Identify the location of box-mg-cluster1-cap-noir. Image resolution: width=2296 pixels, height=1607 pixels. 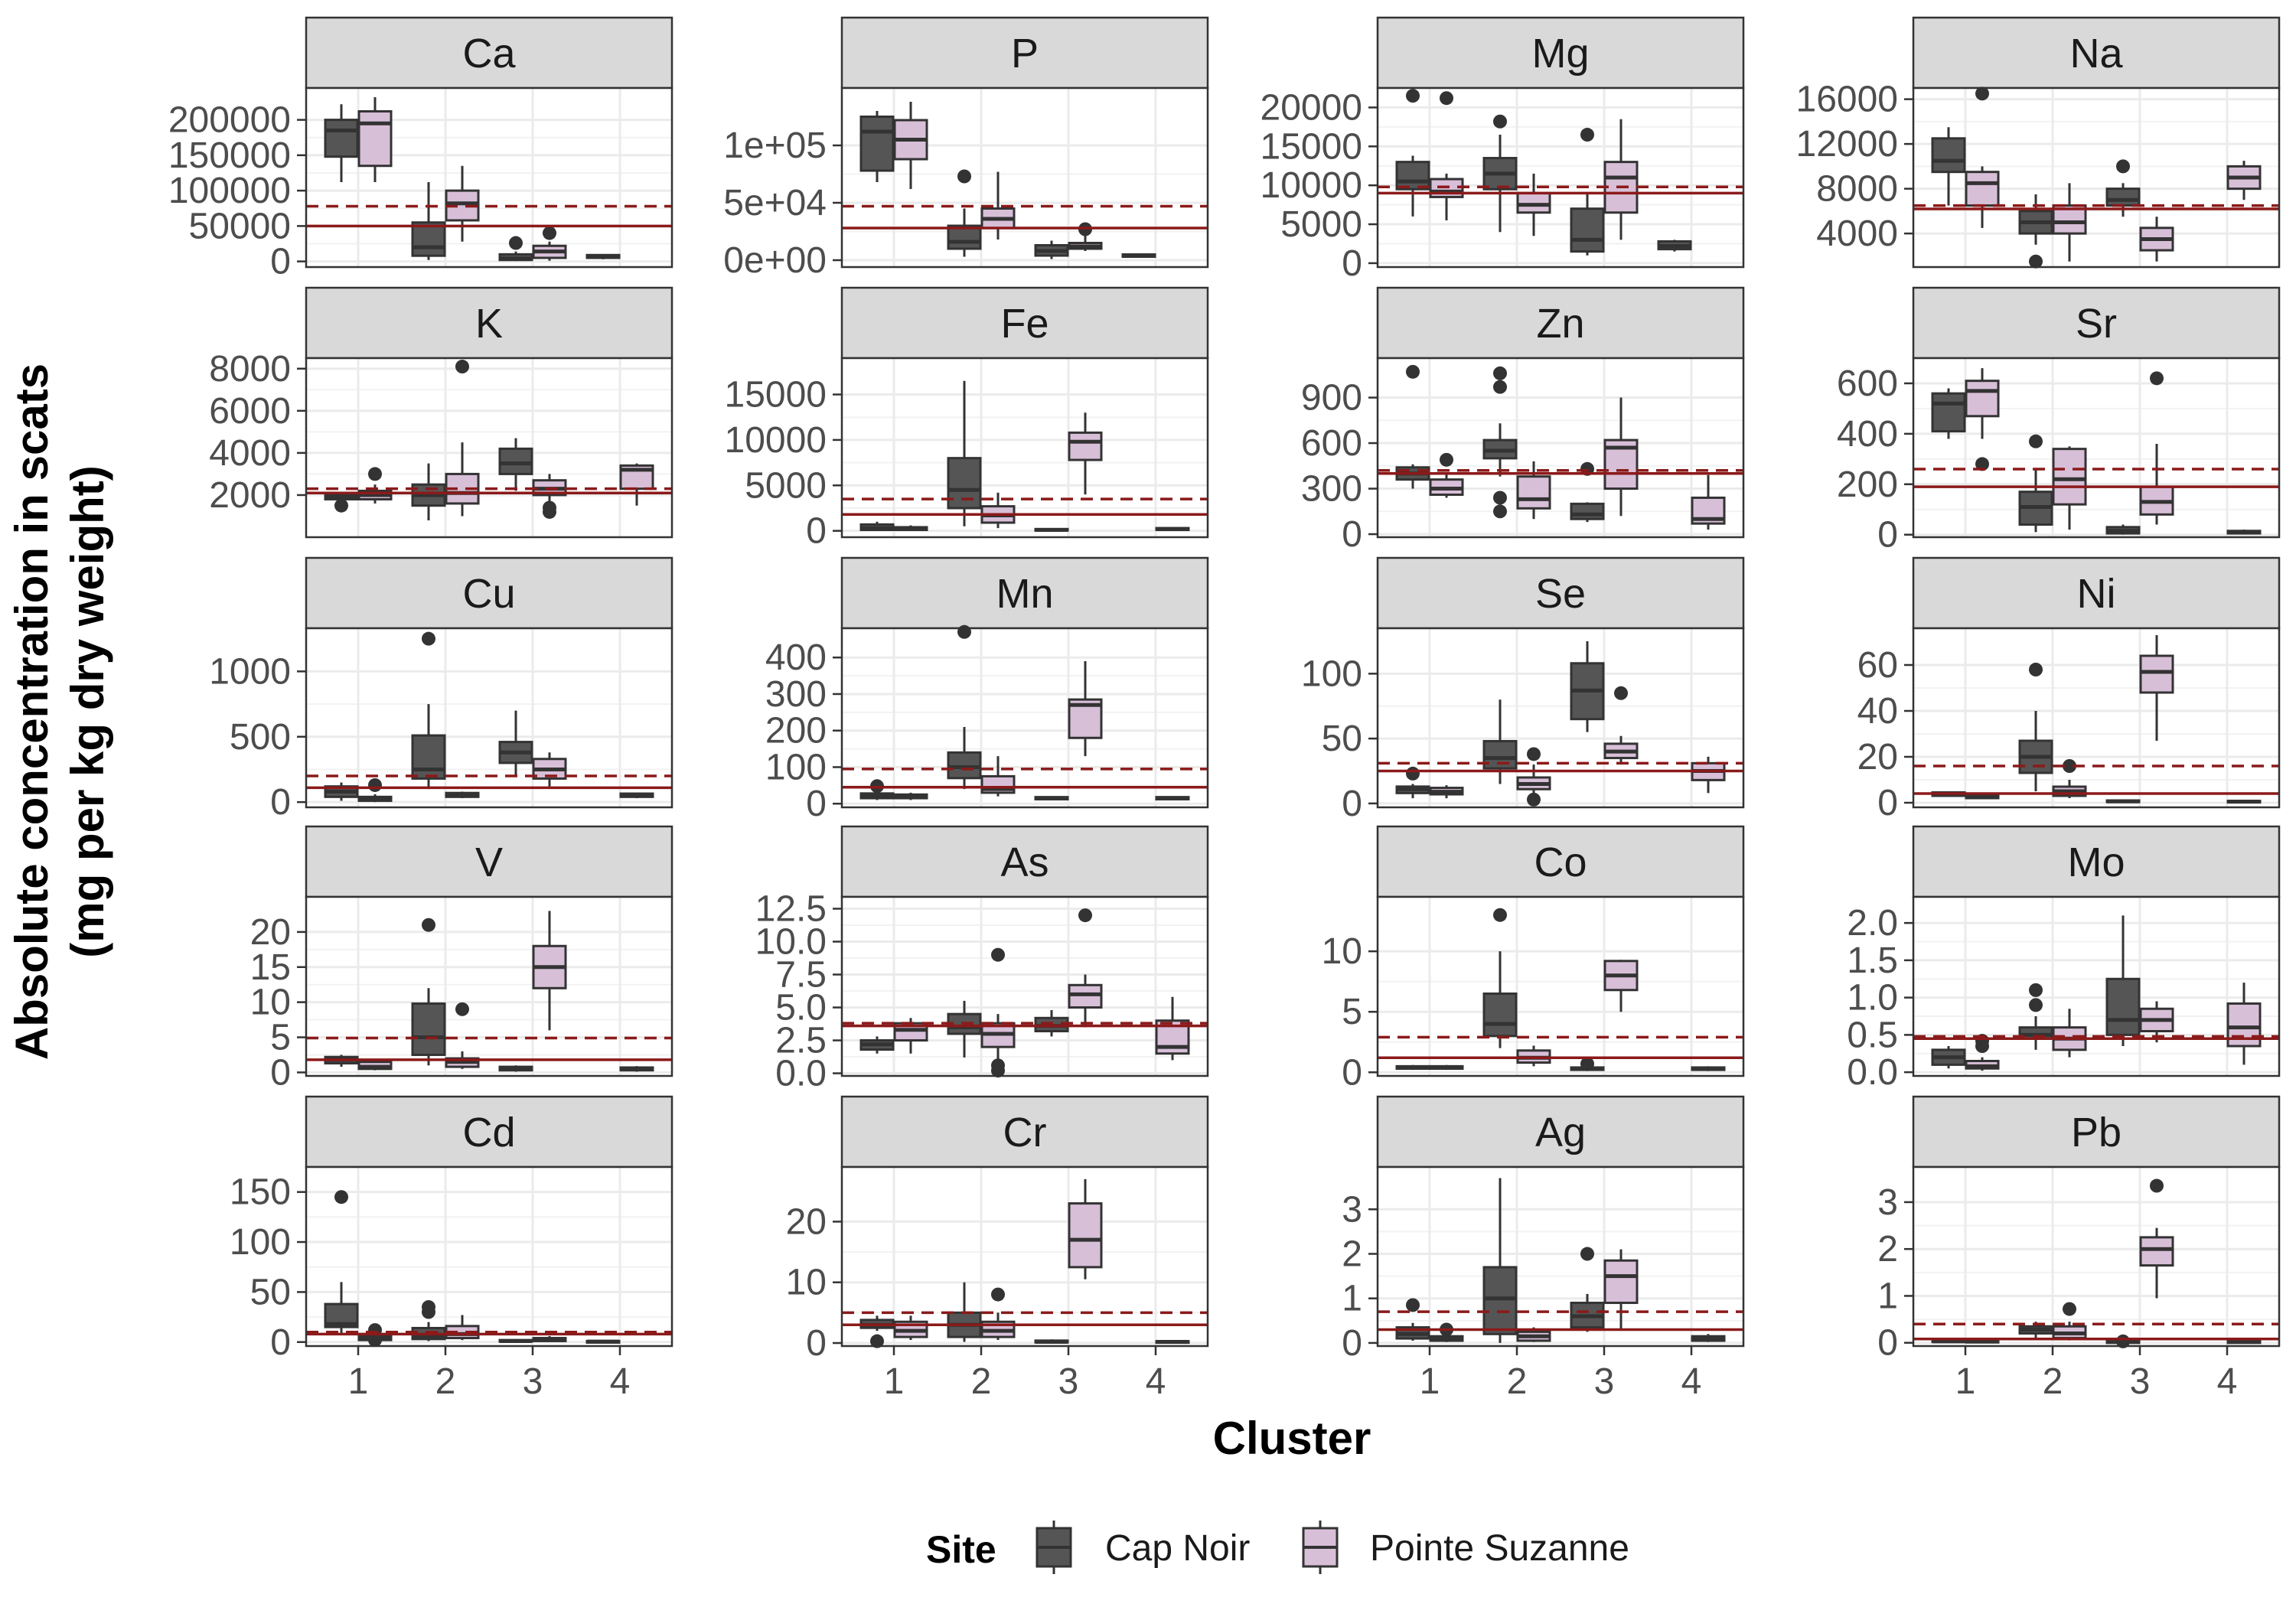
(1412, 153).